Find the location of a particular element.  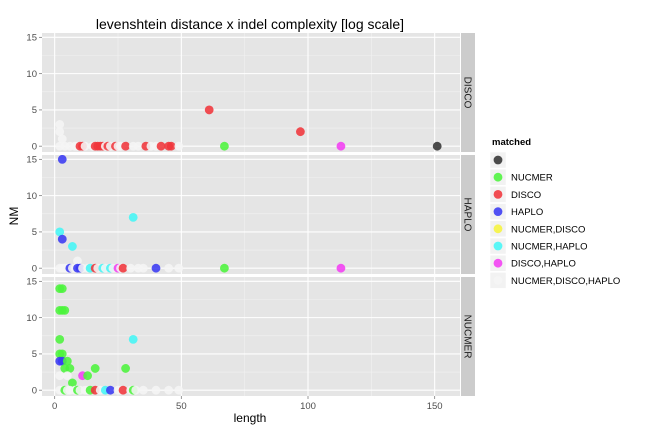

y-axis-title: NM is located at coordinates (14, 216).